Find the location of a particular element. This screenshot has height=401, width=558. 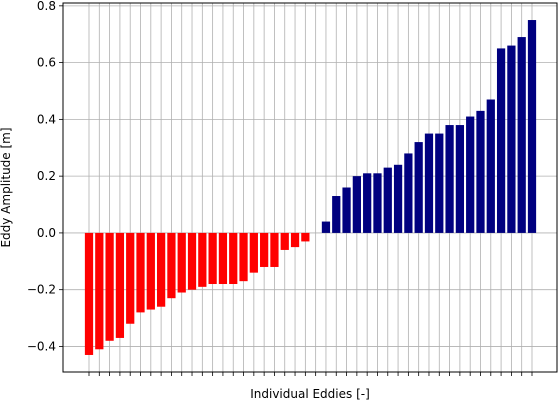

y-tick-label: 0.0 is located at coordinates (46, 233).